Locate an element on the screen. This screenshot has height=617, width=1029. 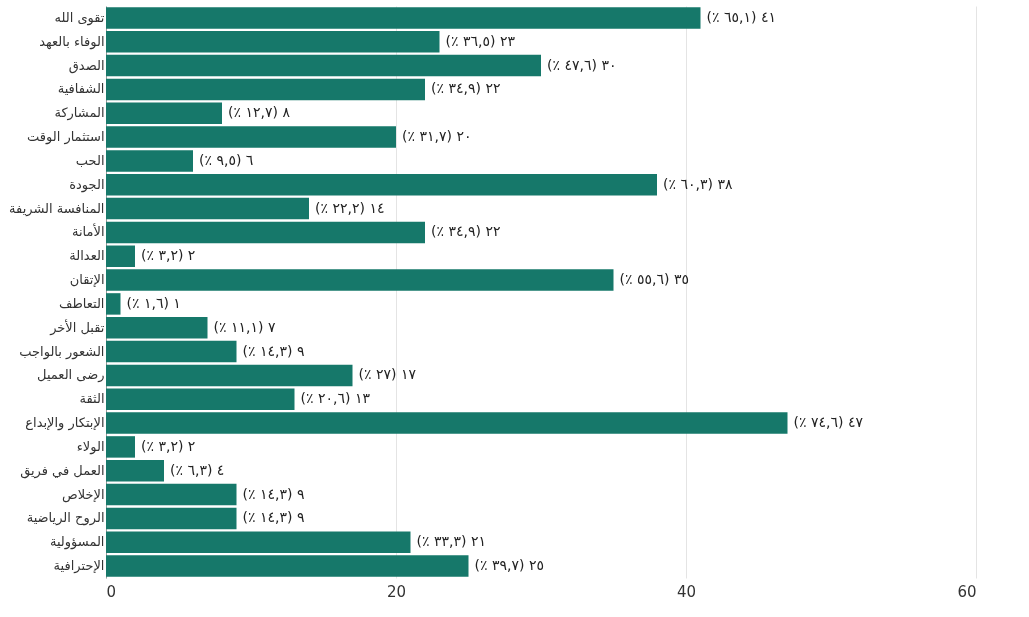
y-tick-label: العمل في فريق is located at coordinates (62, 470).